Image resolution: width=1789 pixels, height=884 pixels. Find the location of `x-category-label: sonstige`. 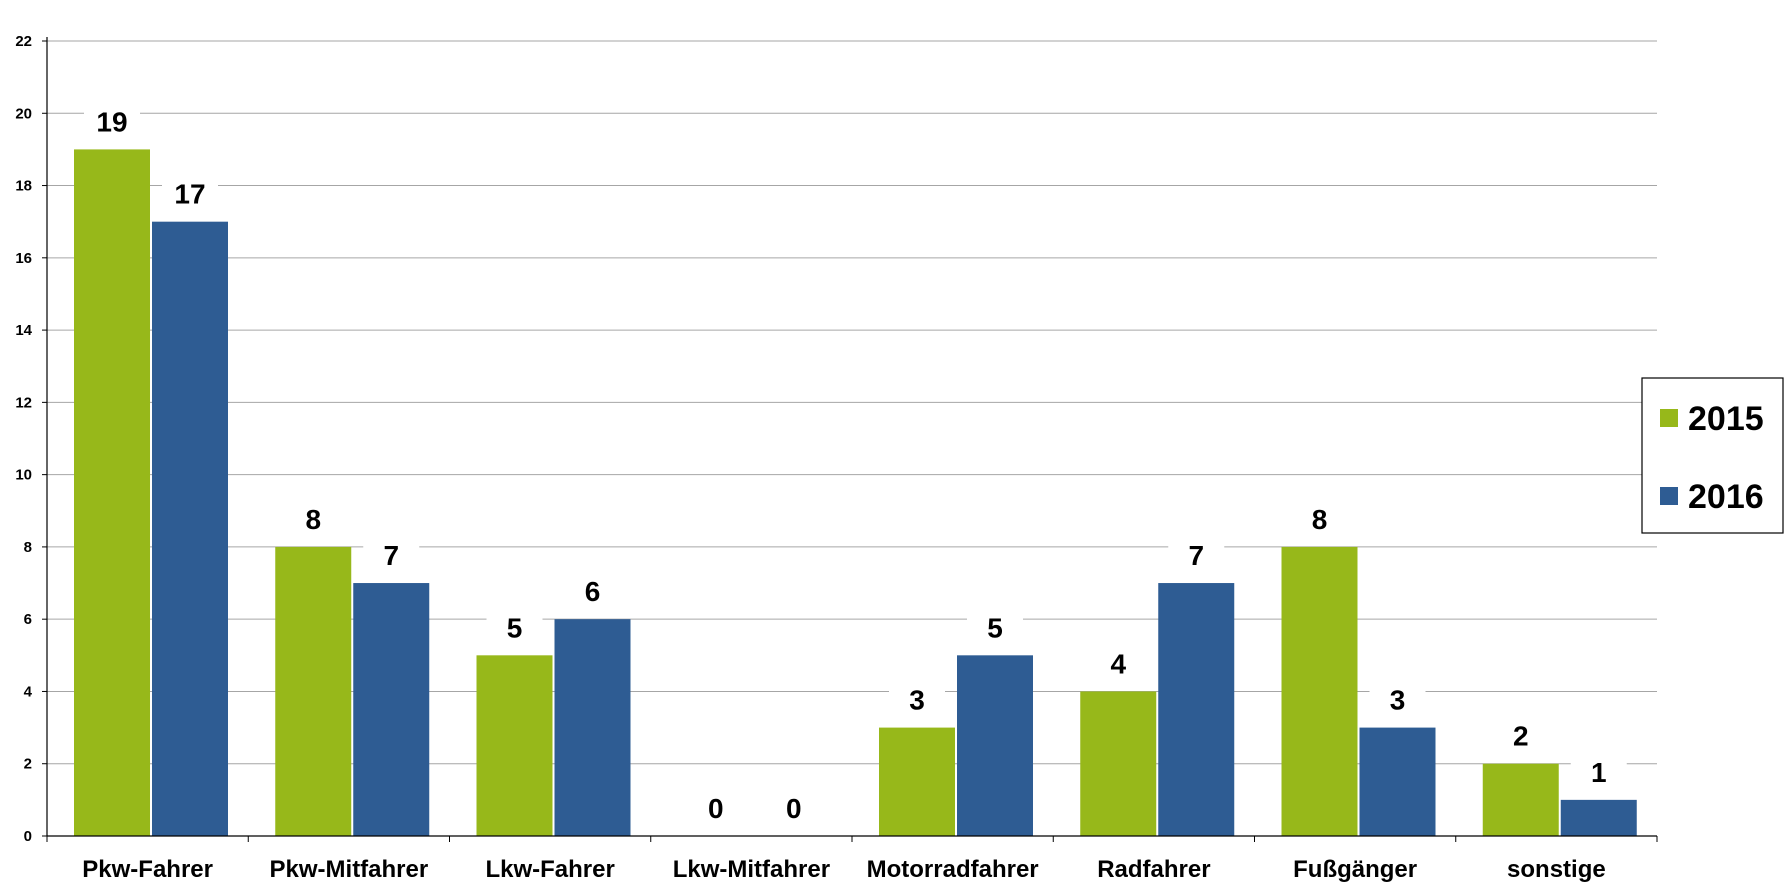

x-category-label: sonstige is located at coordinates (1556, 869).